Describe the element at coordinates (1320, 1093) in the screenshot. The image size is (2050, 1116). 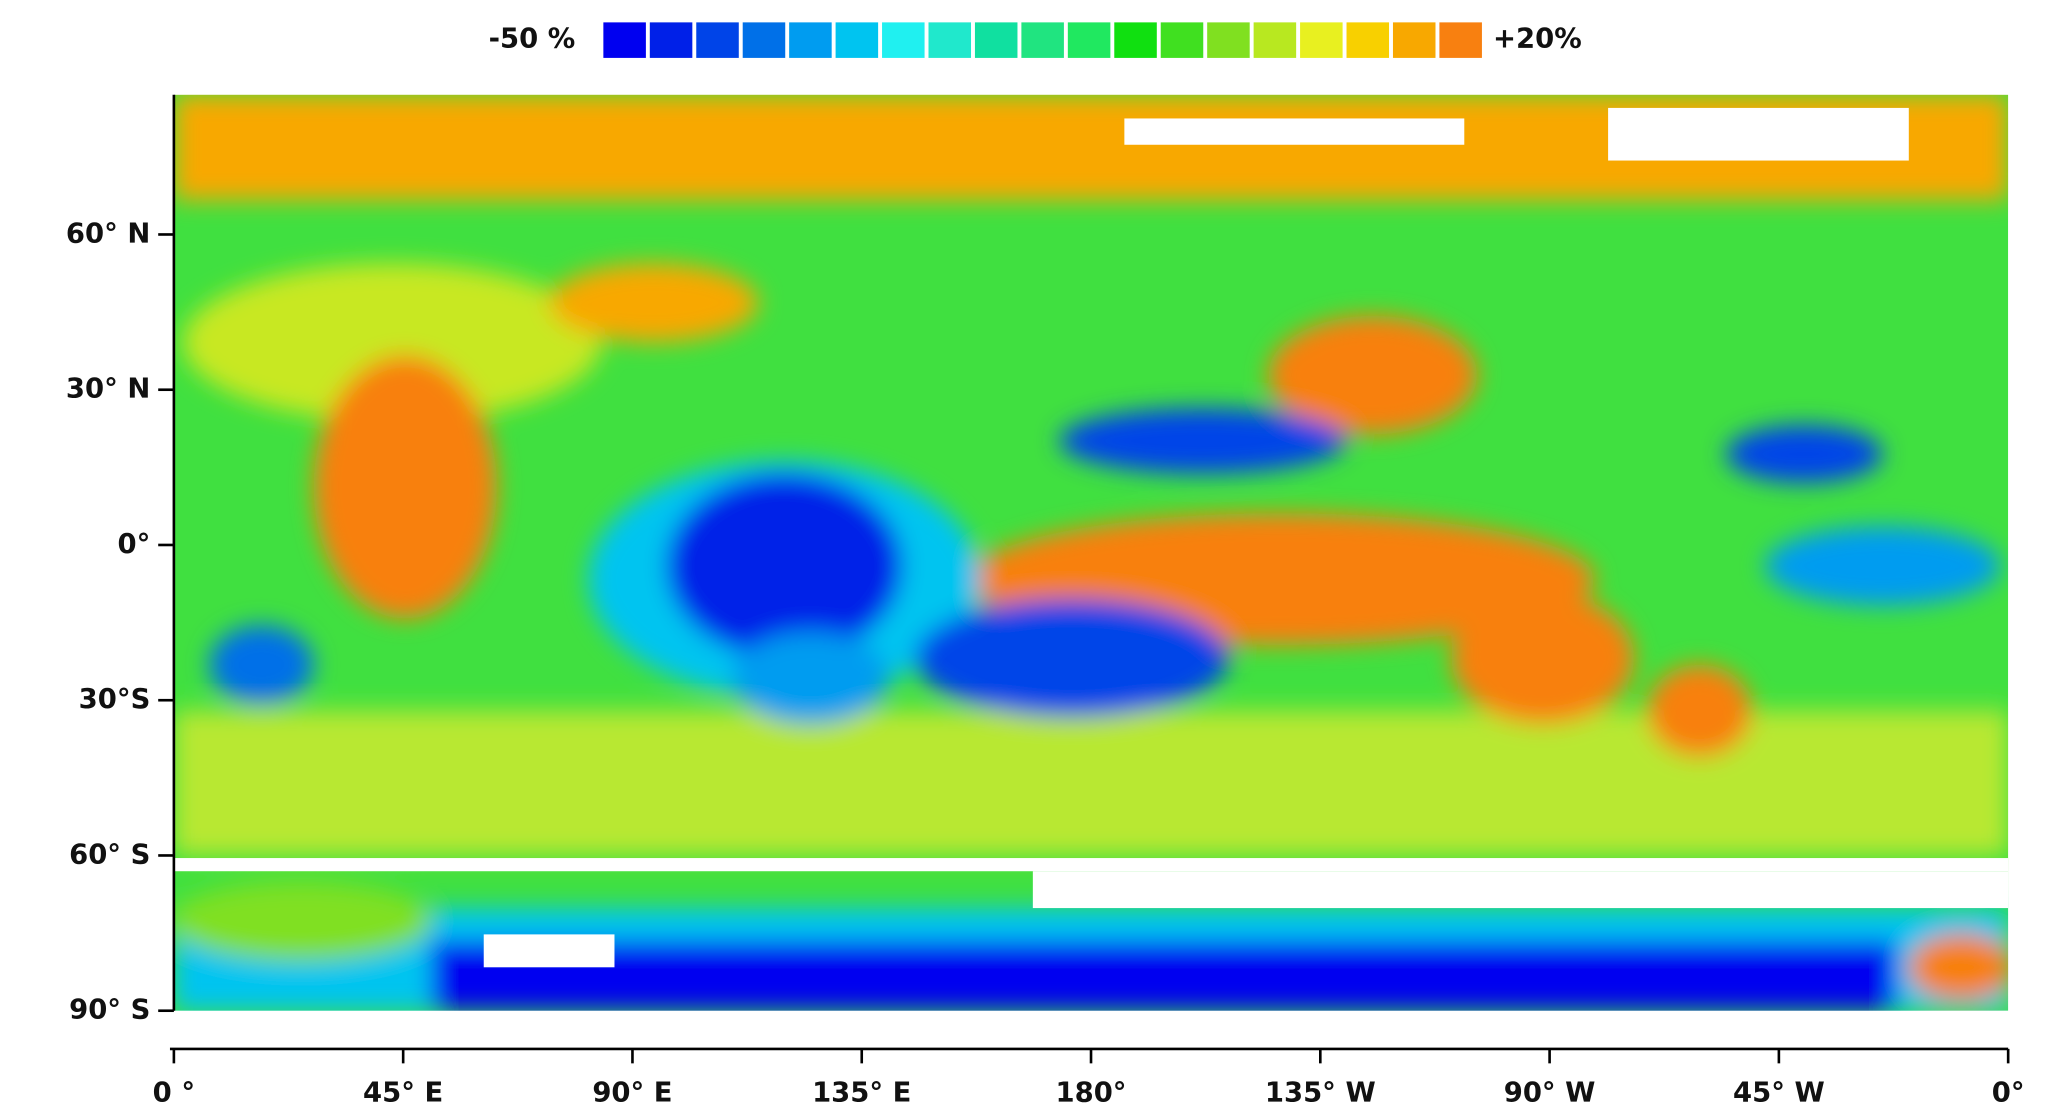
I see `x-tick-label: 135° W` at that location.